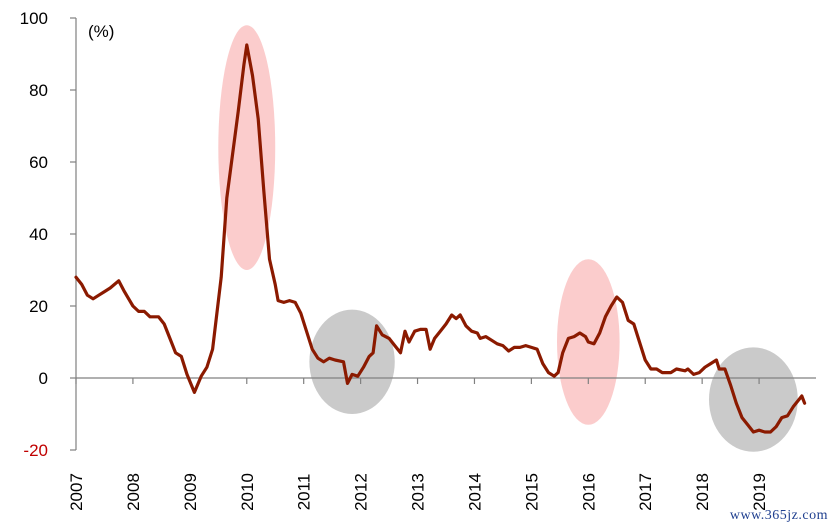 The width and height of the screenshot is (836, 530). I want to click on x-tick-label: 2015, so click(531, 492).